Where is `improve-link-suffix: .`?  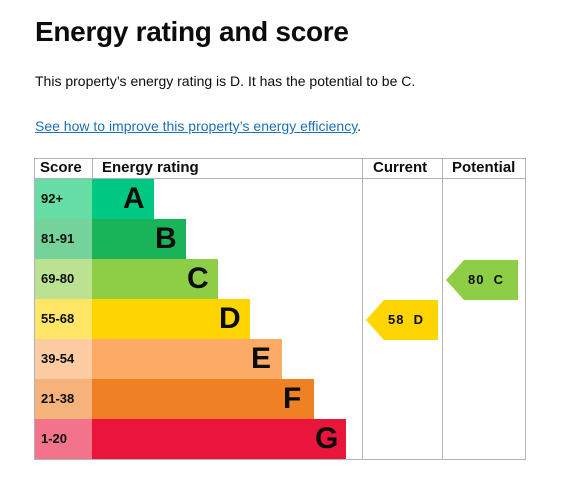
improve-link-suffix: . is located at coordinates (359, 126).